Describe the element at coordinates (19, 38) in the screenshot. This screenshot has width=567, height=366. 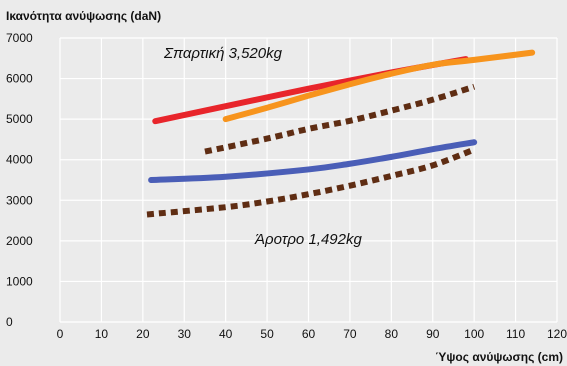
I see `y-tick-label: 7000` at that location.